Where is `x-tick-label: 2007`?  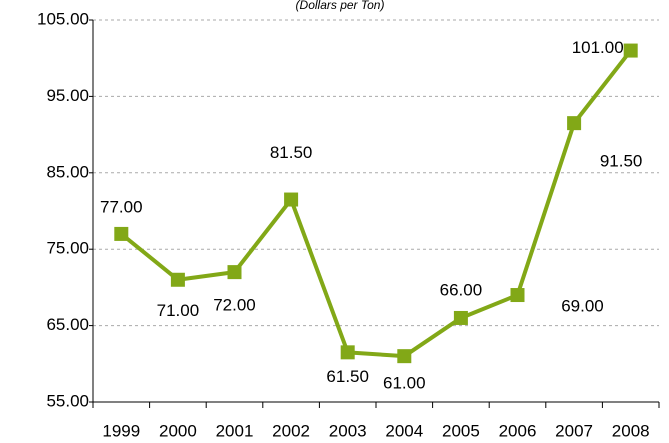 x-tick-label: 2007 is located at coordinates (574, 430).